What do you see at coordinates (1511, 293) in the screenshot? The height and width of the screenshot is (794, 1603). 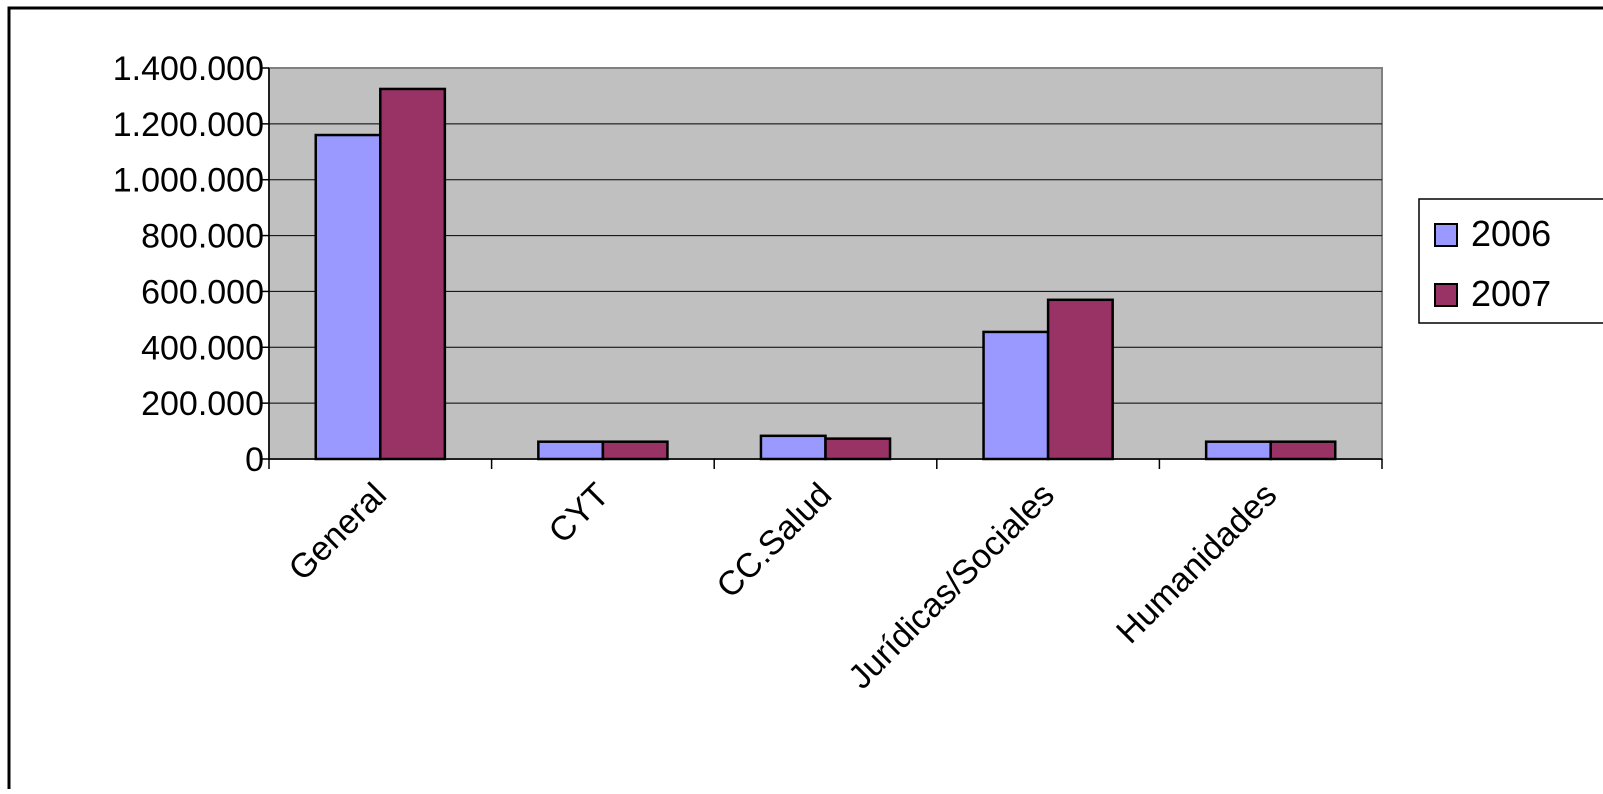 I see `legend-label: 2007` at bounding box center [1511, 293].